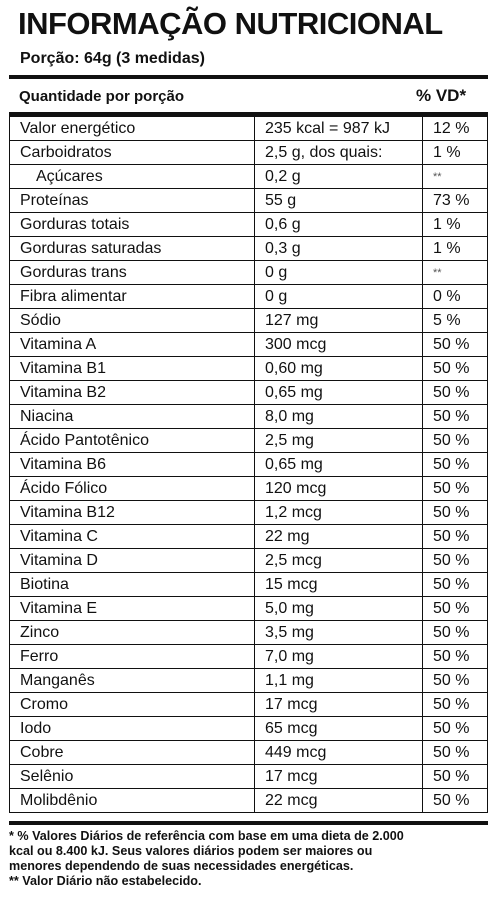 The width and height of the screenshot is (500, 903). I want to click on amount: 2,5 mcg, so click(338, 560).